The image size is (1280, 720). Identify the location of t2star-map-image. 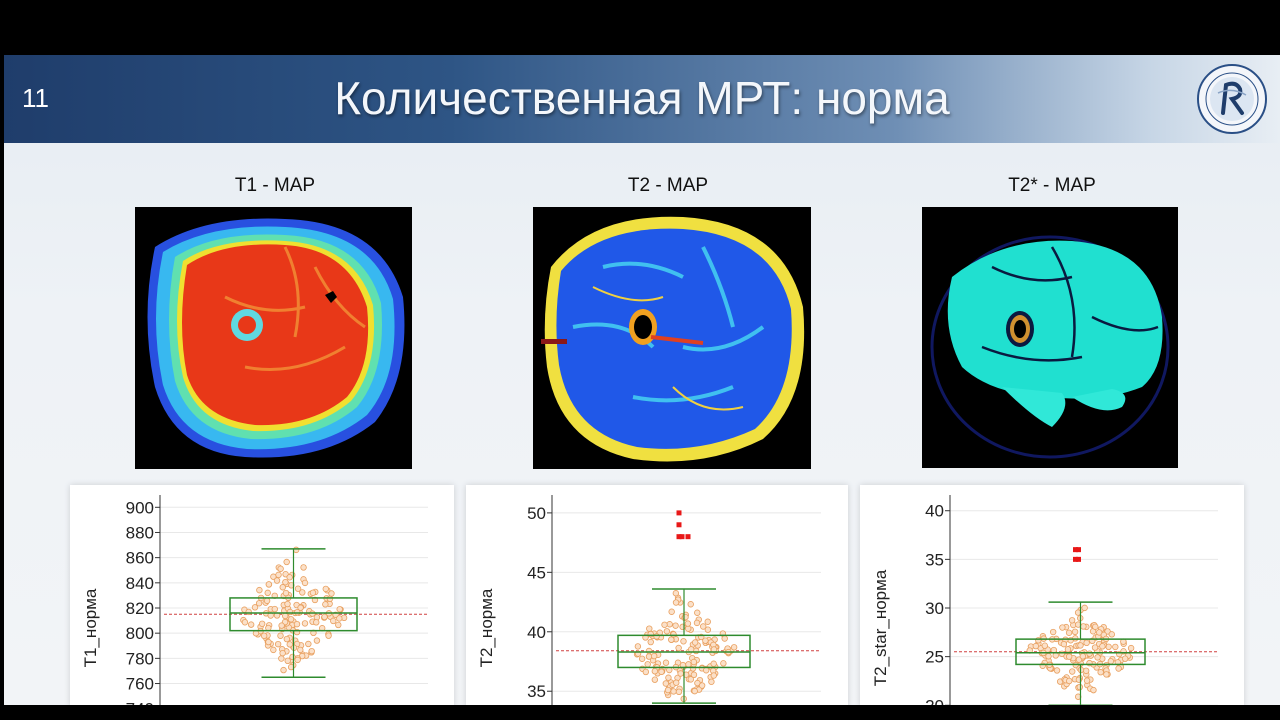
(1050, 337).